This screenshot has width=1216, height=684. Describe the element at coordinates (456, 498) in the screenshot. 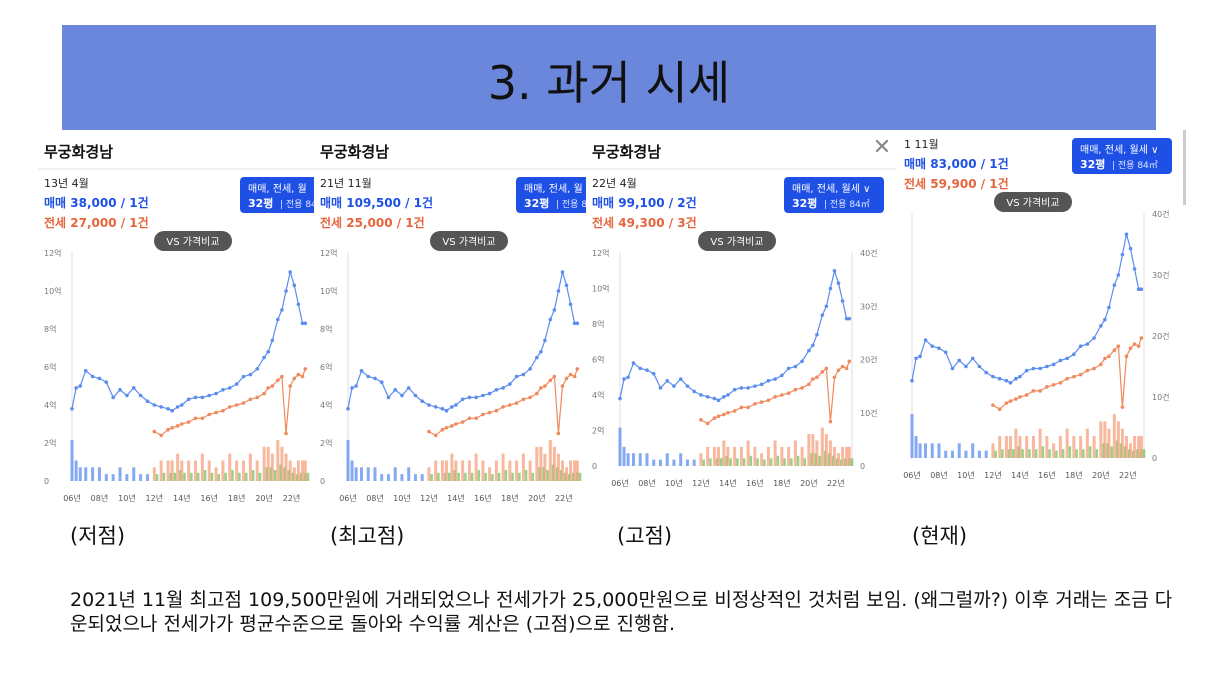

I see `x-tick-label: 14년` at that location.